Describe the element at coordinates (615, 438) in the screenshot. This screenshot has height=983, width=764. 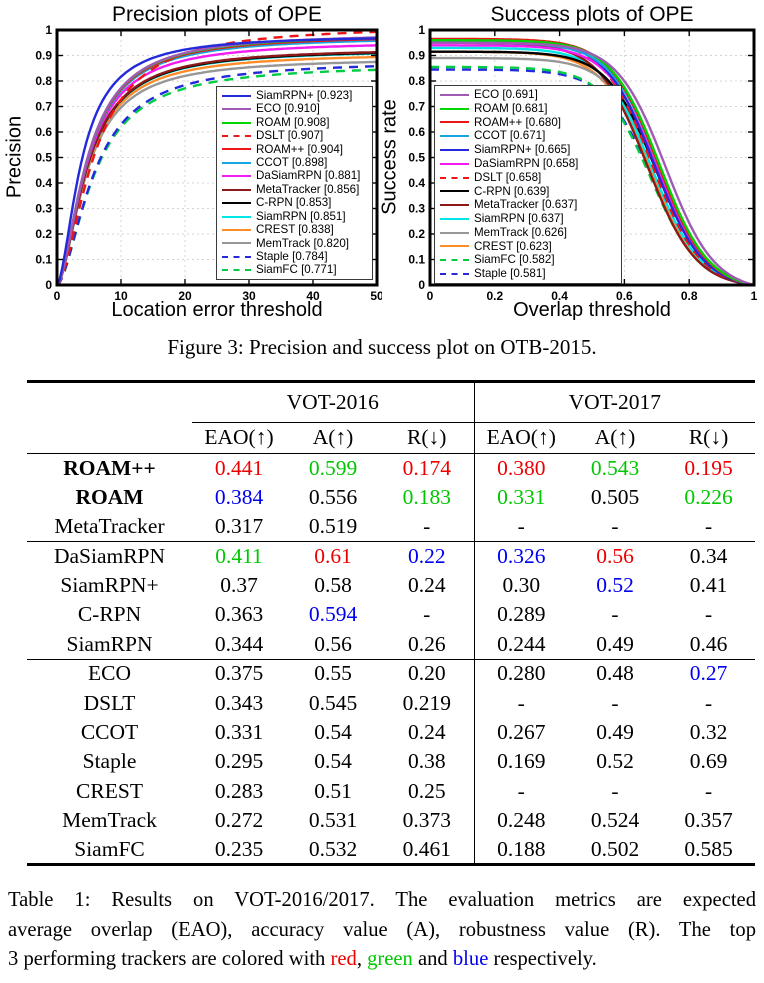
I see `a-2017-header: A(↑)` at that location.